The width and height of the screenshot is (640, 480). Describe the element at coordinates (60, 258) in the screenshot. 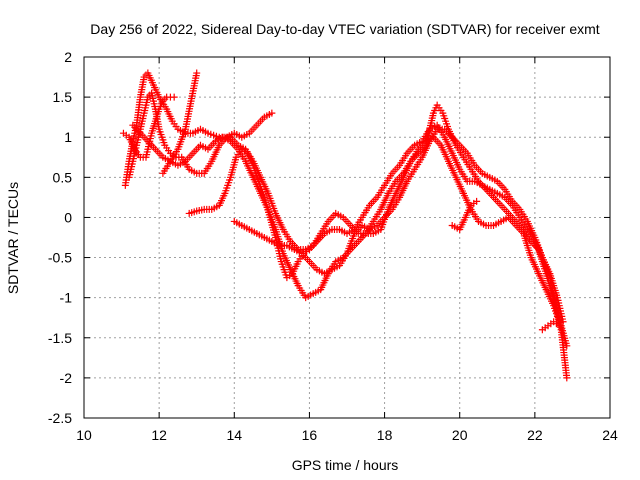

I see `y-tick-label: -0.5` at that location.